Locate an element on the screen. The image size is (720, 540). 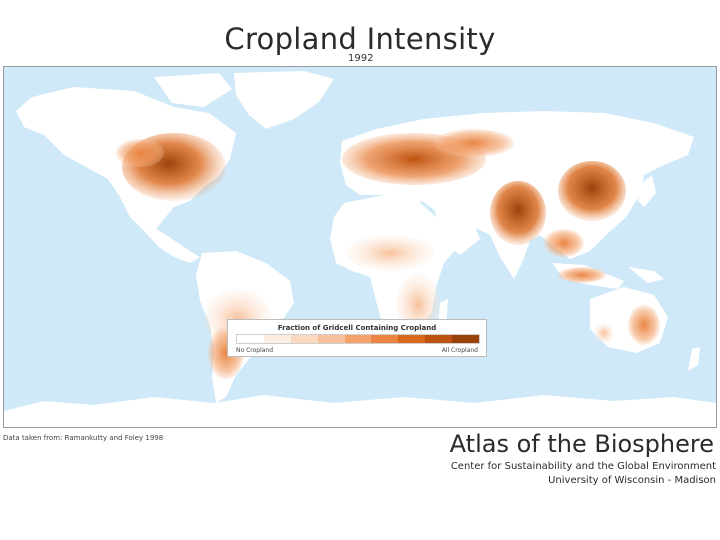
legend-title: Fraction of Gridcell Containing Cropland is located at coordinates (357, 328).